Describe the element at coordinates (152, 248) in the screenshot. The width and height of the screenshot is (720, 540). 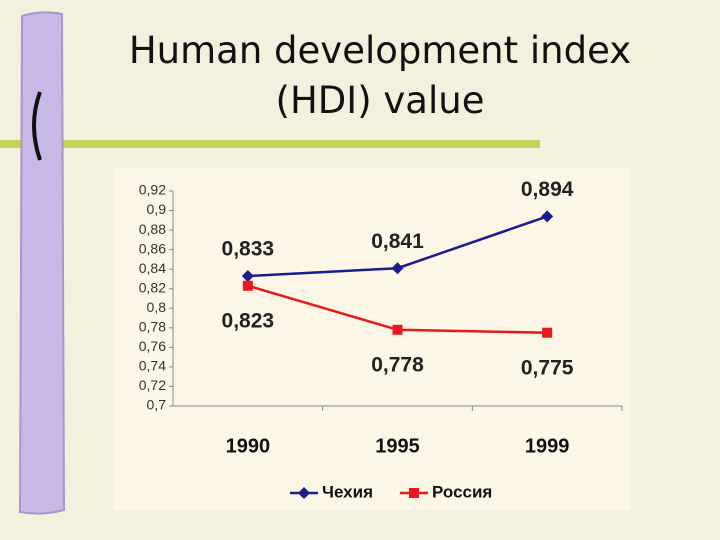
I see `y-tick-label: 0,86` at that location.